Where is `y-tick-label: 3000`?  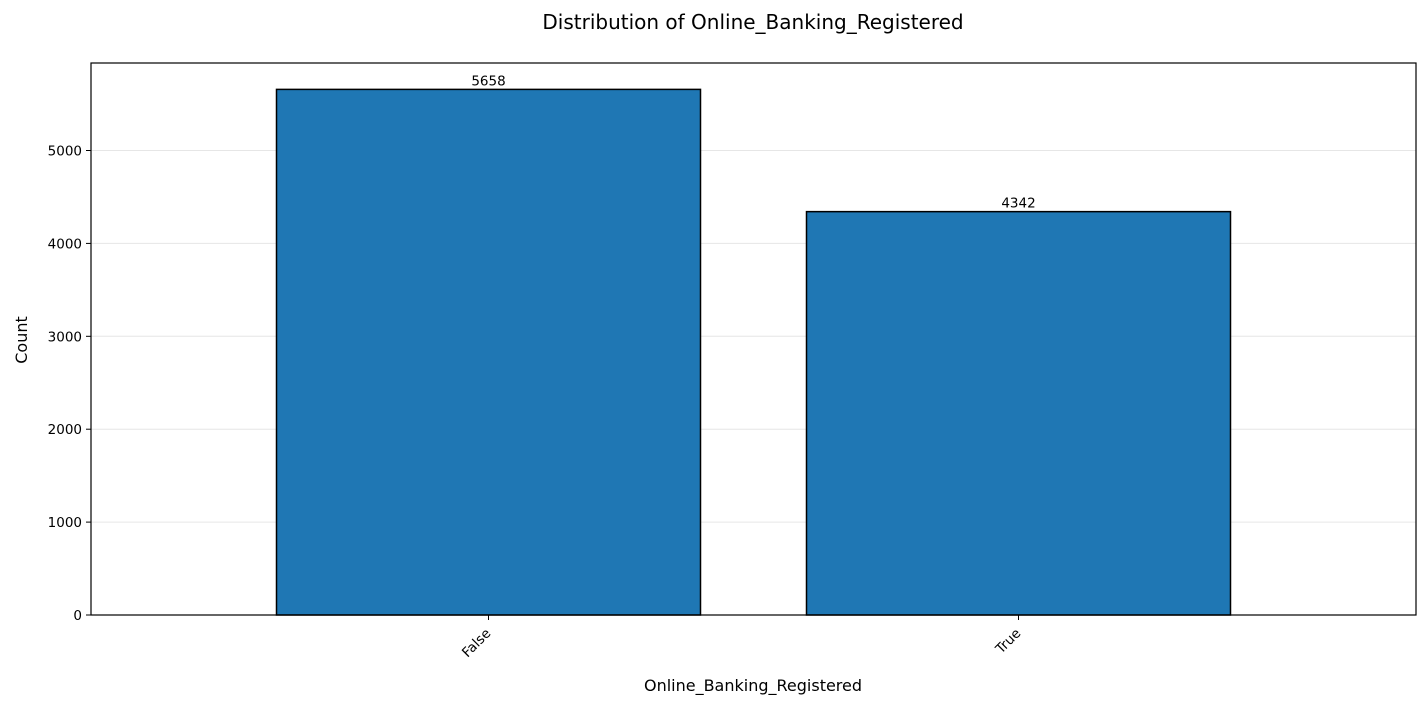
y-tick-label: 3000 is located at coordinates (65, 337).